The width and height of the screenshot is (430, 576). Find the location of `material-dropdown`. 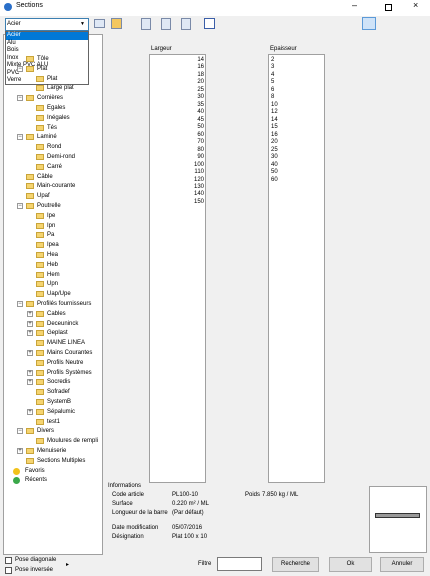

material-dropdown is located at coordinates (47, 24).